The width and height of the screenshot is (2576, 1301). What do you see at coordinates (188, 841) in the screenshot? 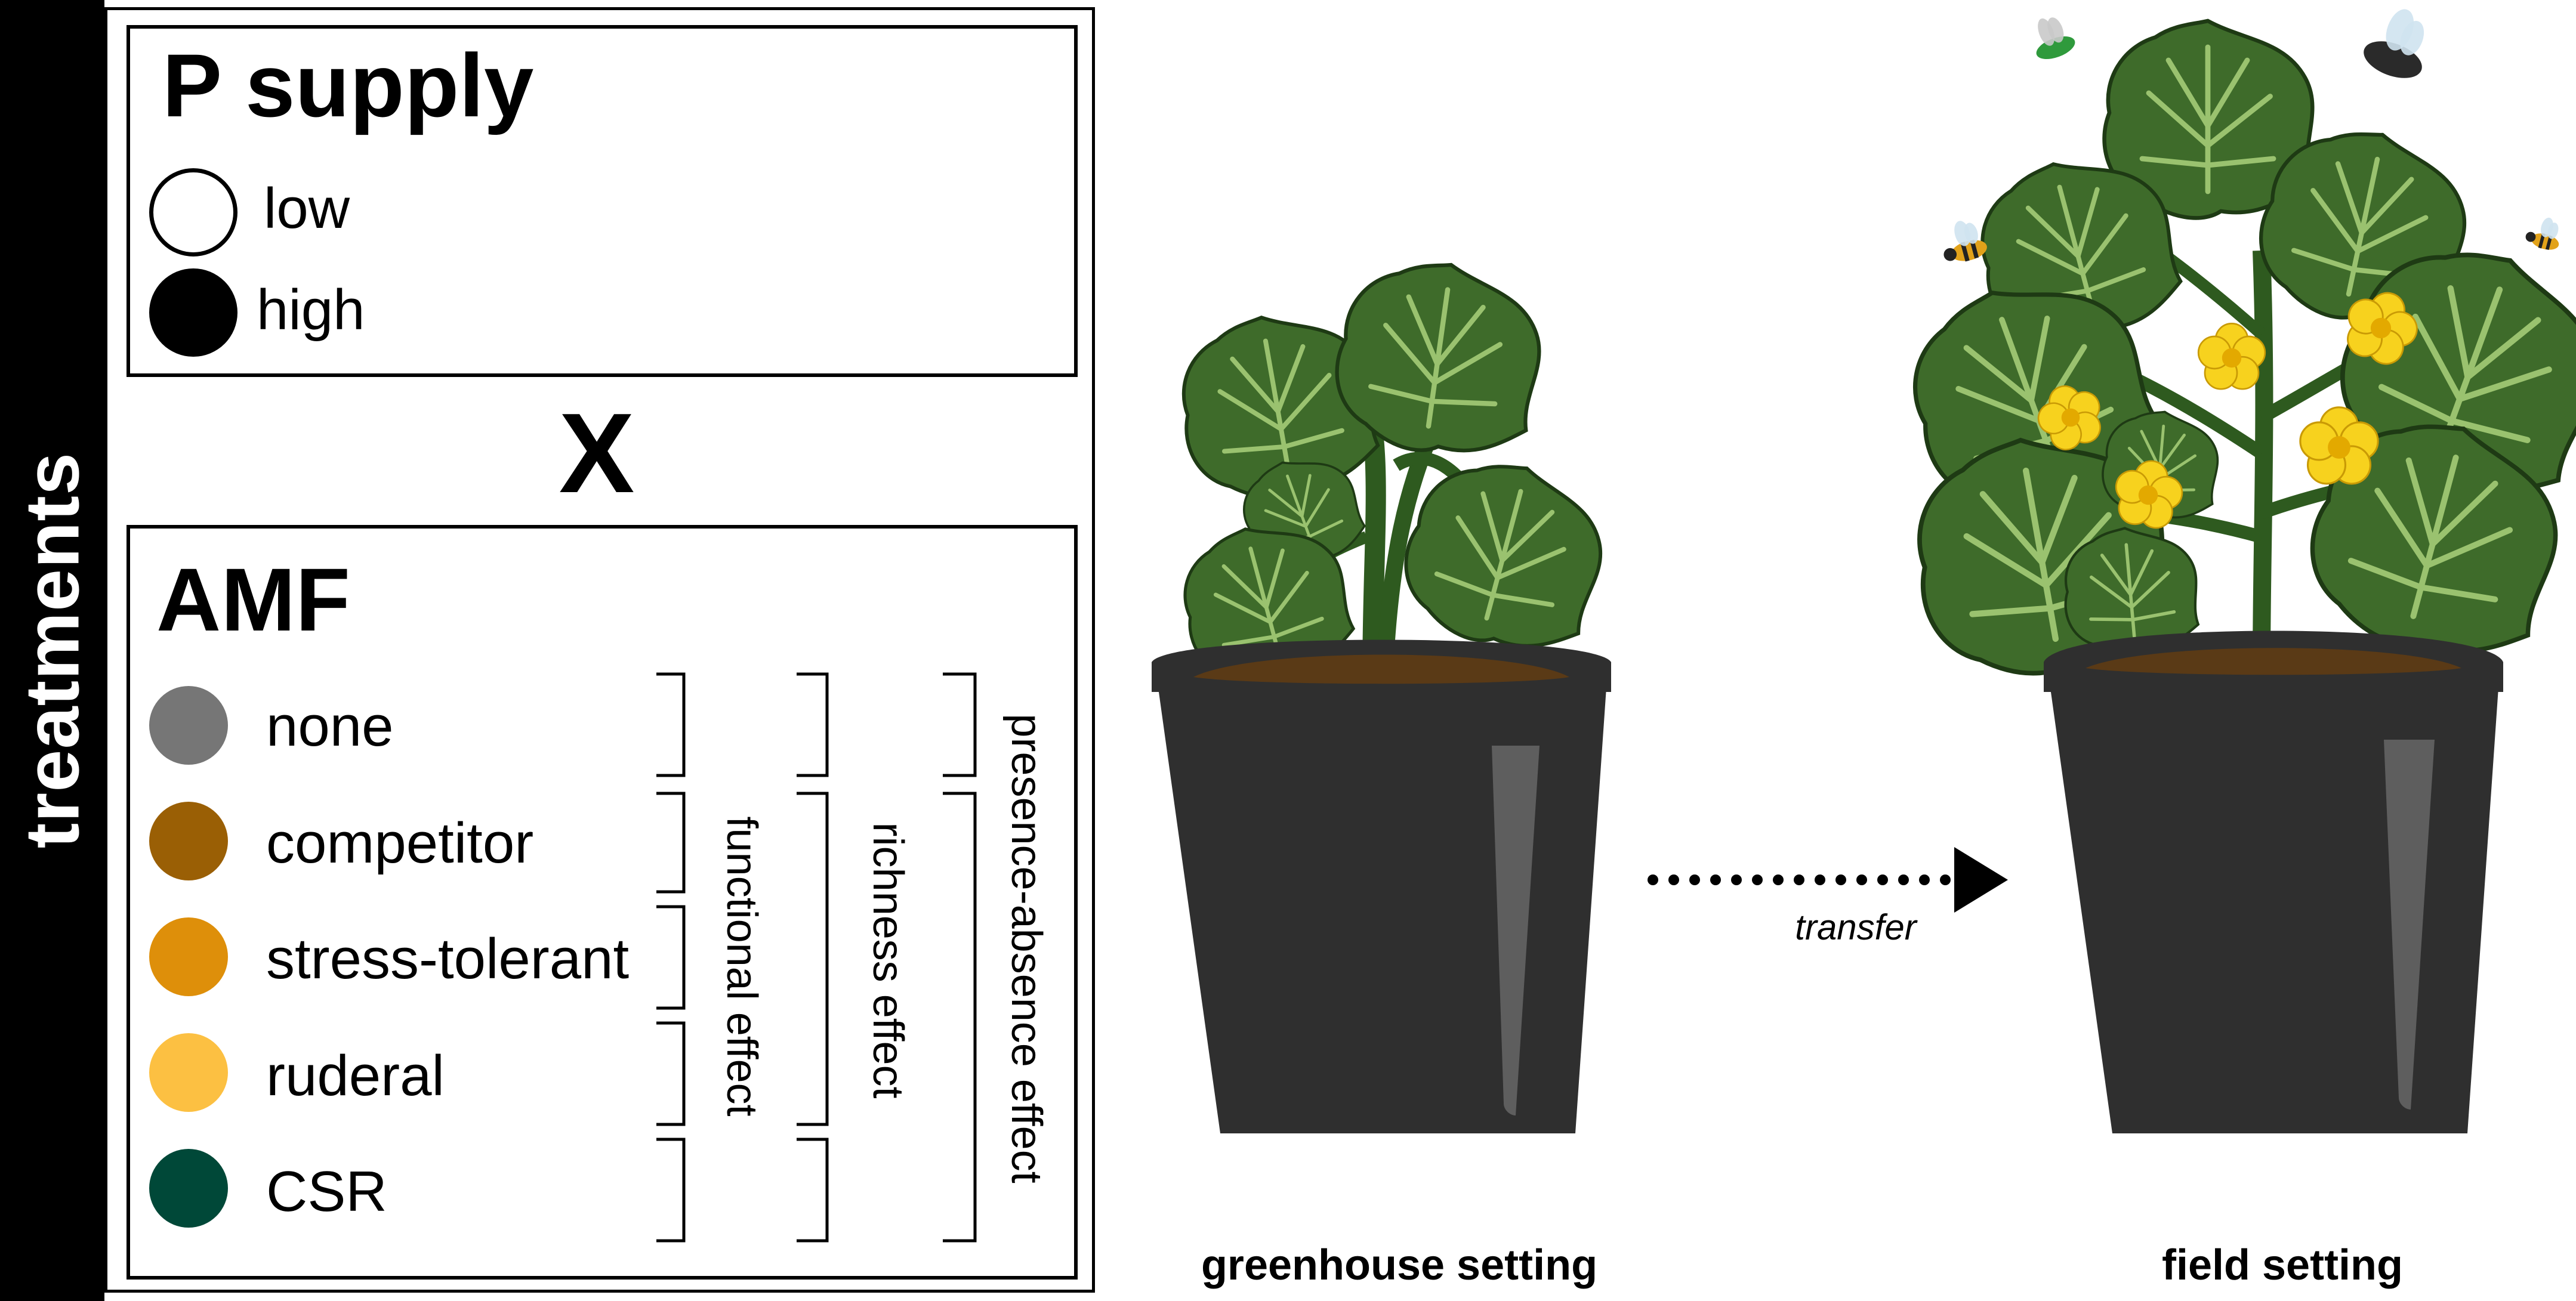
I see `amf-competitor-circle` at bounding box center [188, 841].